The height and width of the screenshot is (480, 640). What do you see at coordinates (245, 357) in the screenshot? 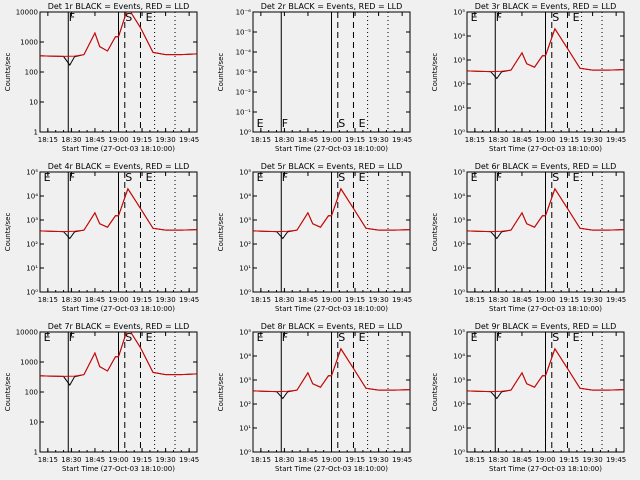
I see `y-tick-label: 10⁴` at bounding box center [245, 357].